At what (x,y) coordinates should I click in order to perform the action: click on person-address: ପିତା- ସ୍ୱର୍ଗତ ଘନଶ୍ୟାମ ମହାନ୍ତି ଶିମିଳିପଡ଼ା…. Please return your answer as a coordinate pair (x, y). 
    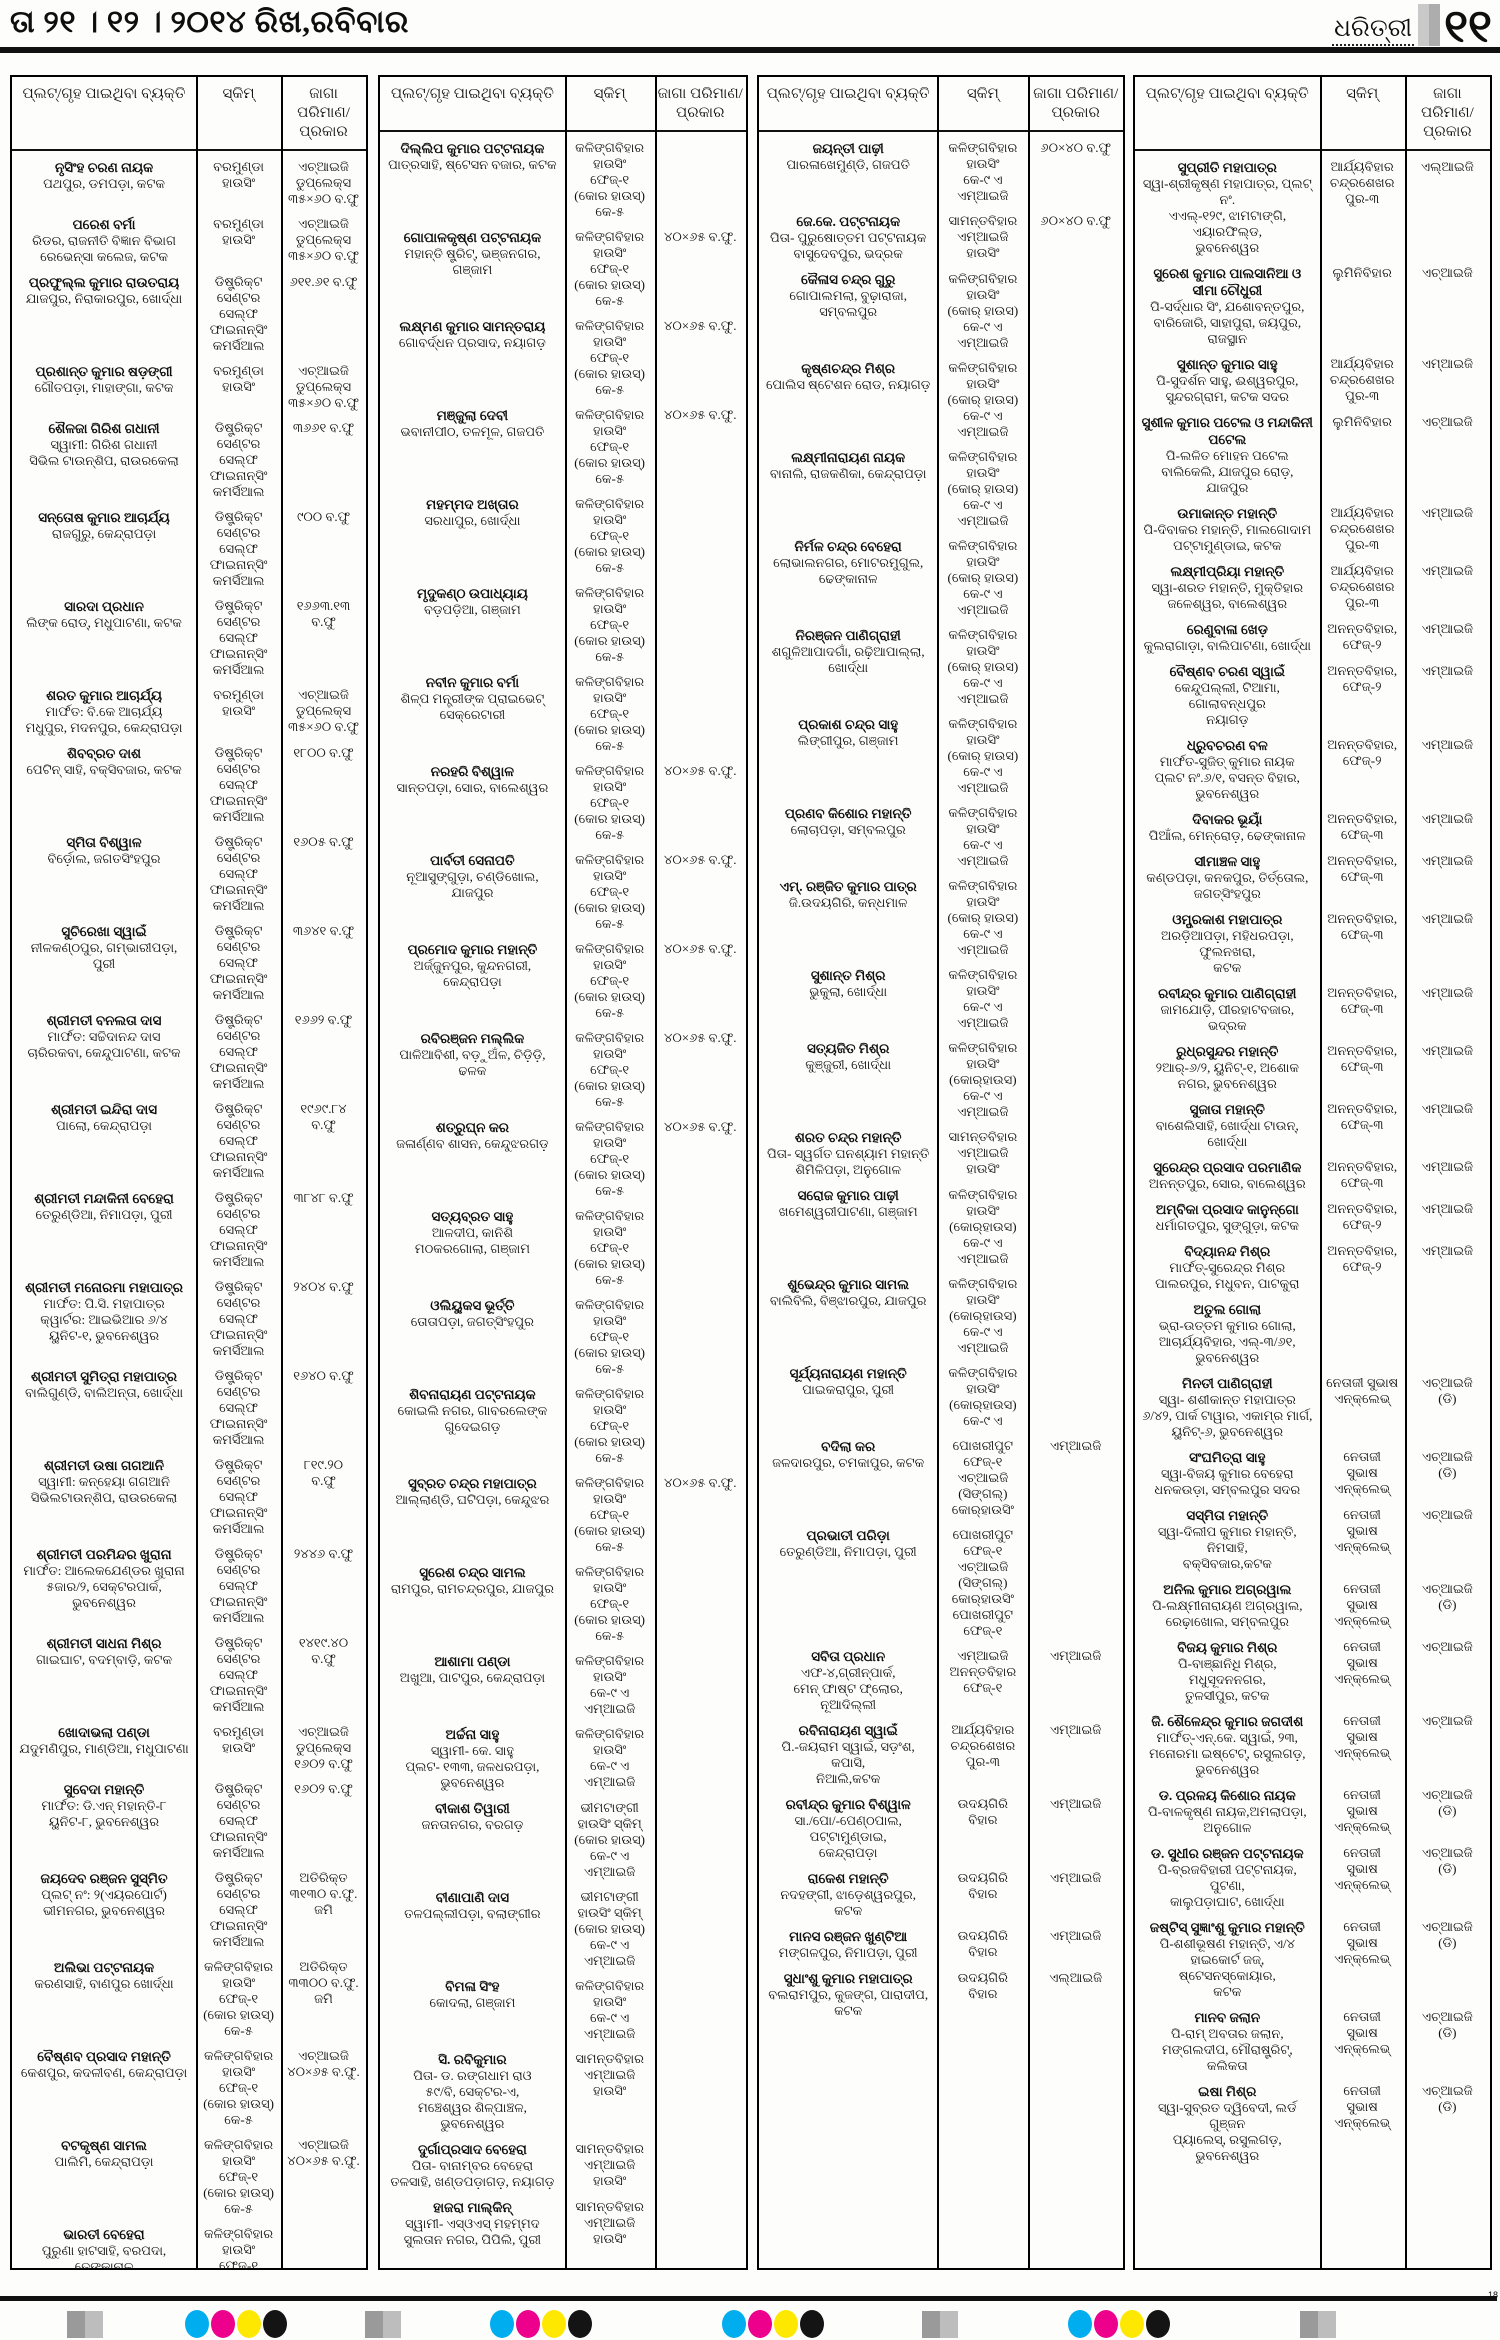
    Looking at the image, I should click on (848, 1161).